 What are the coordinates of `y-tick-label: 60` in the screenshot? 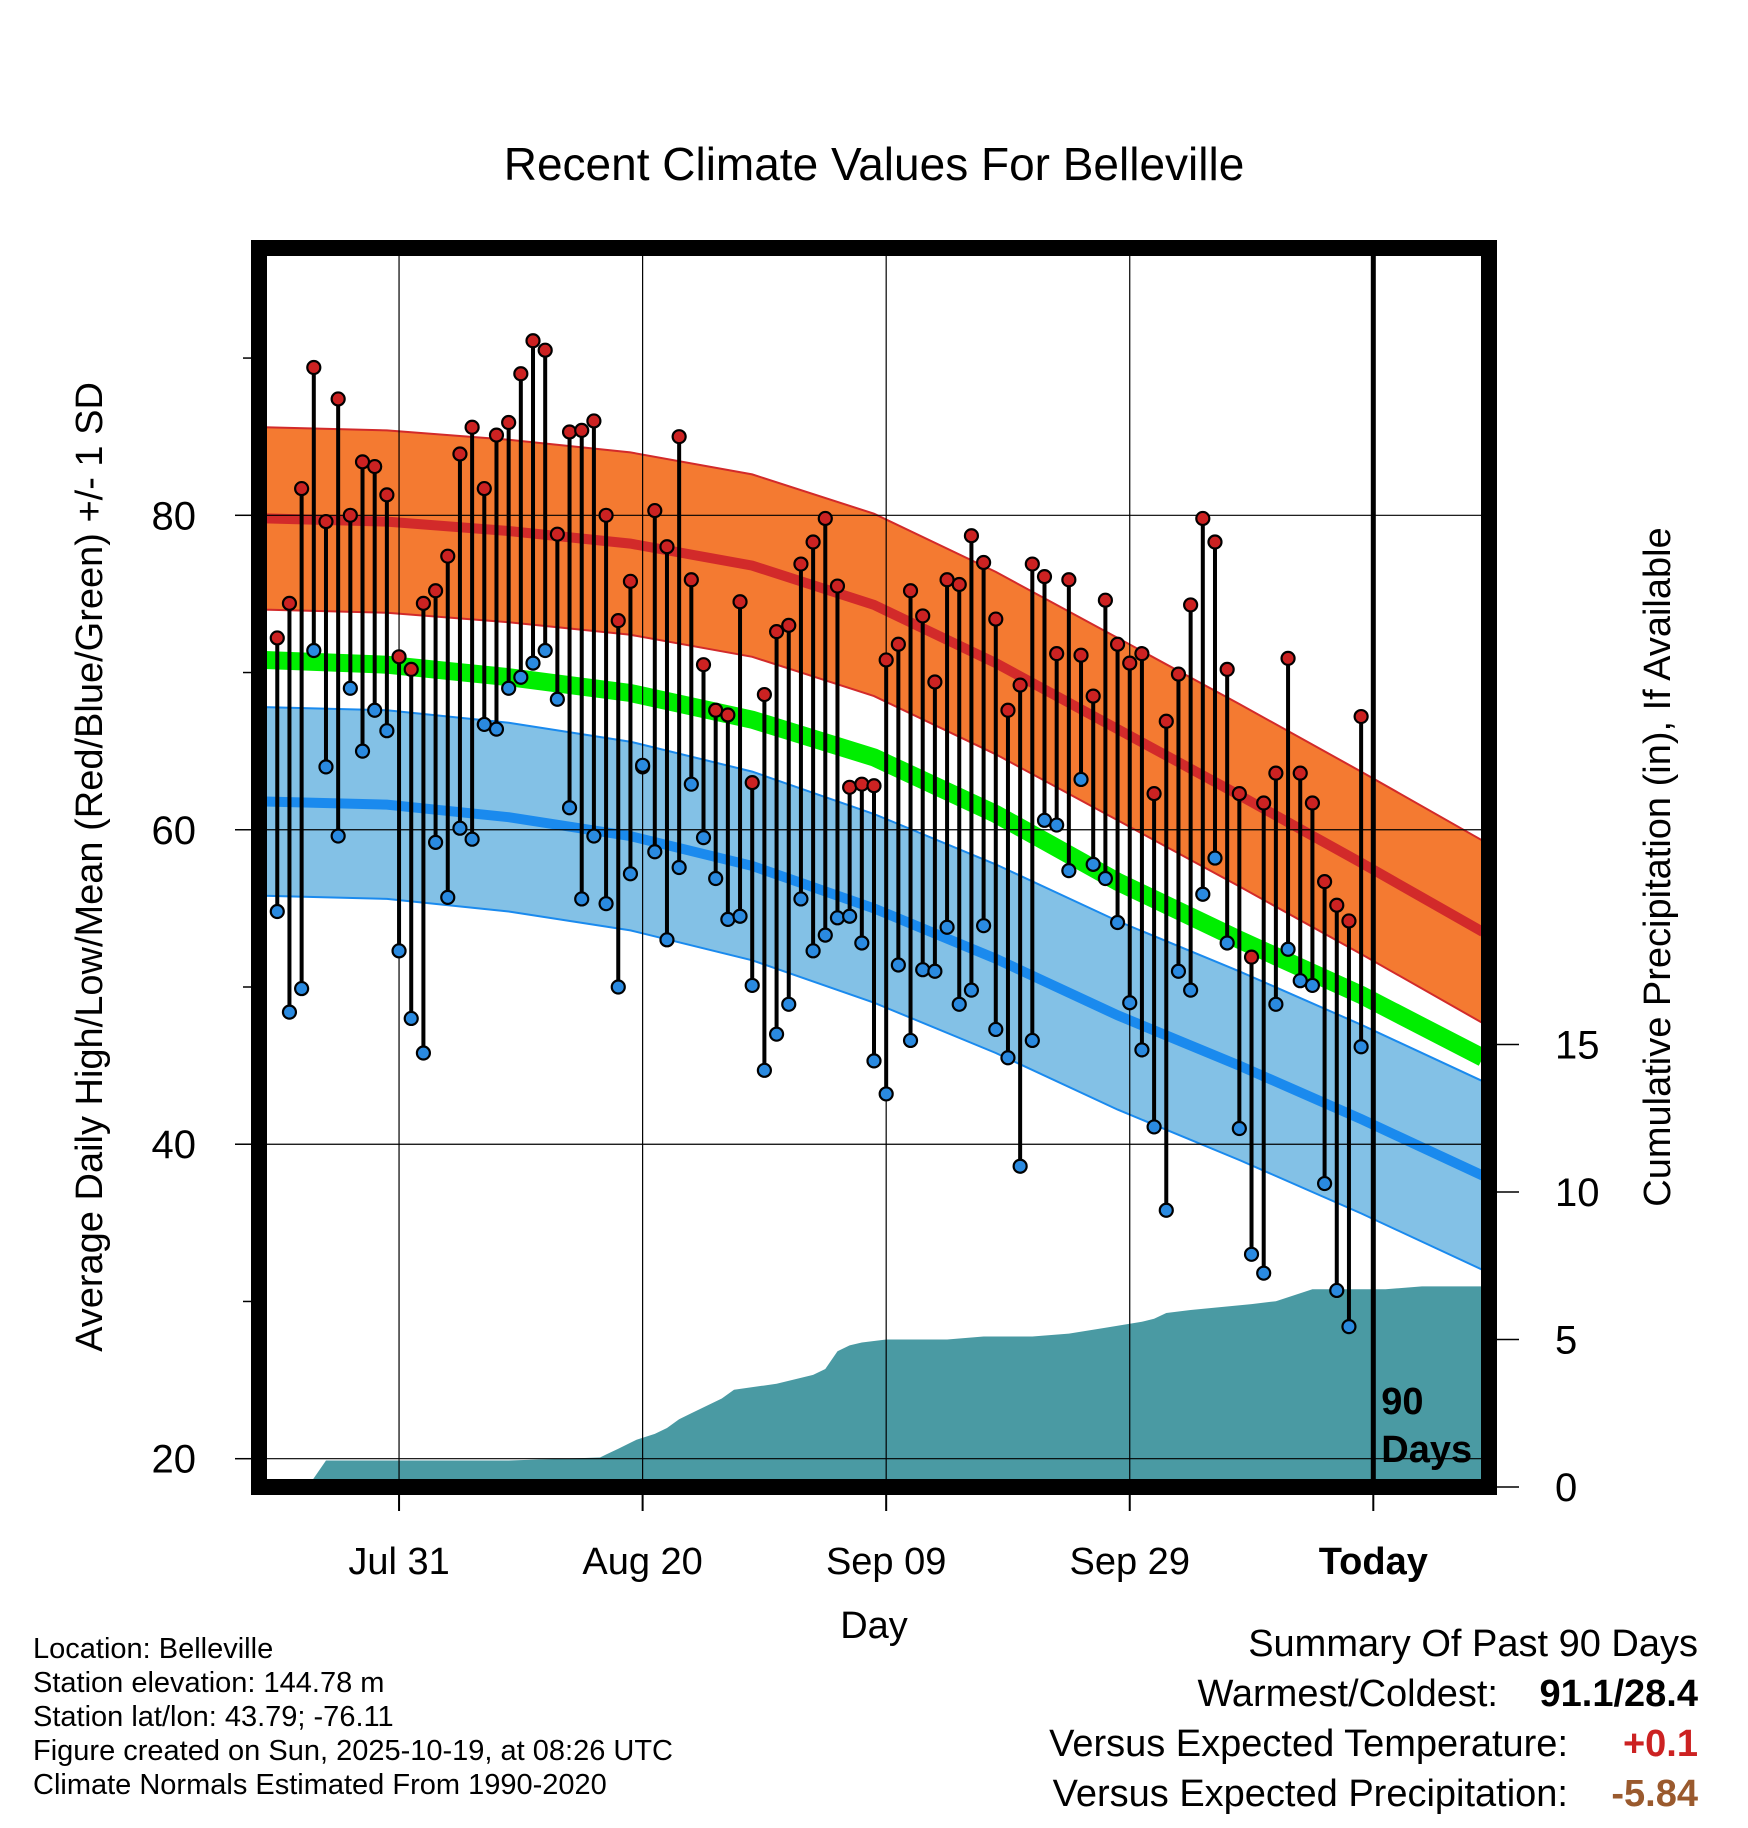 It's located at (174, 831).